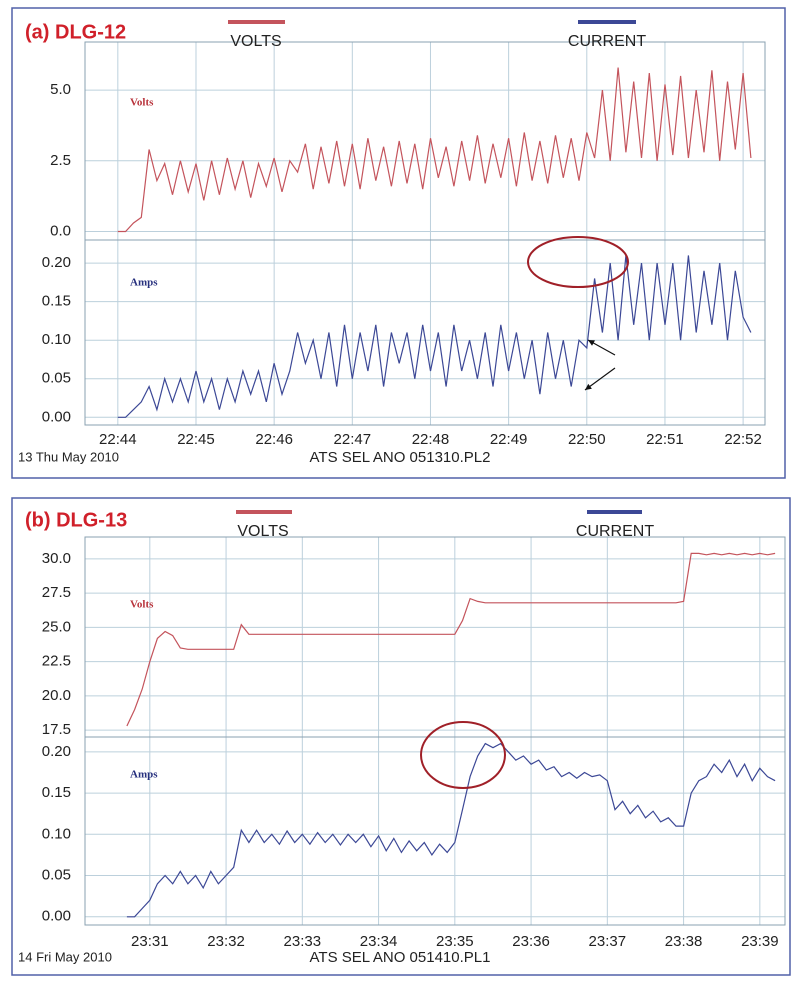 The image size is (800, 988). What do you see at coordinates (303, 941) in the screenshot?
I see `x-tick-label: 23:33` at bounding box center [303, 941].